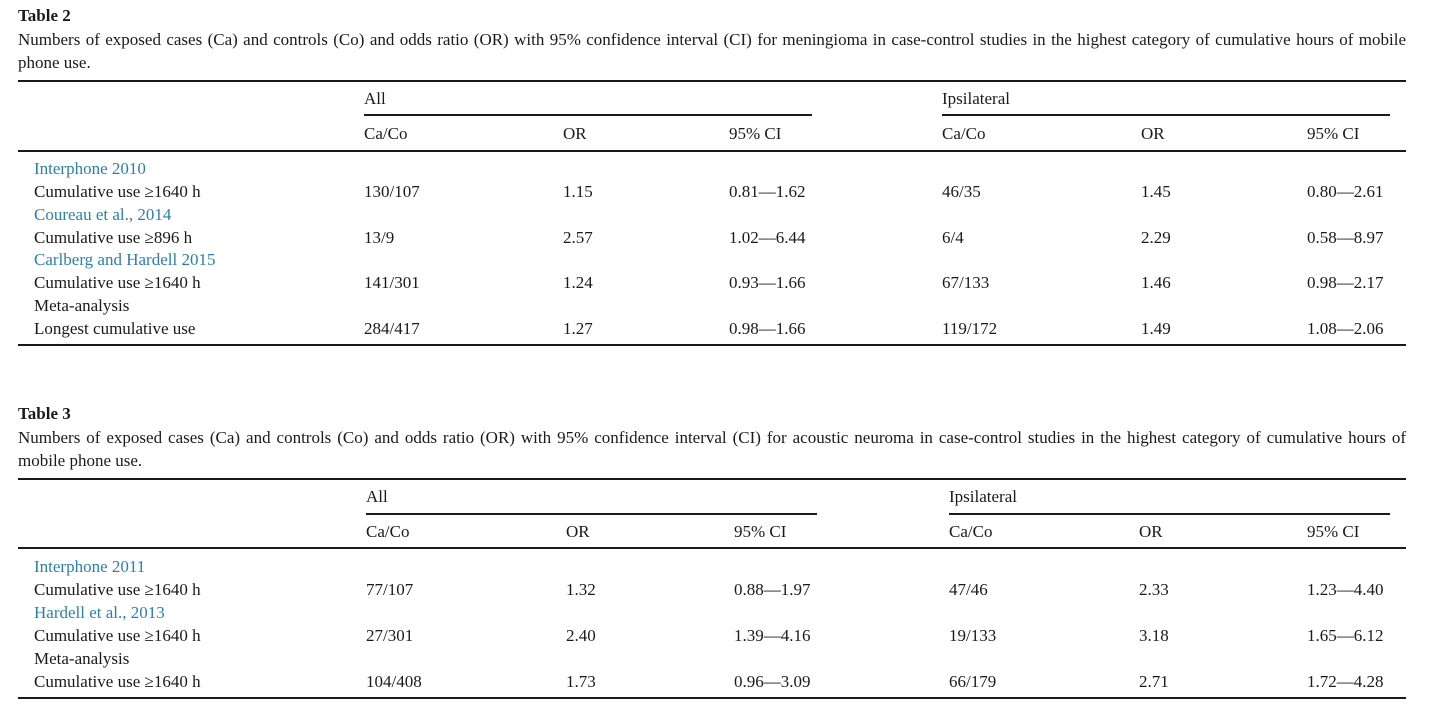 The width and height of the screenshot is (1430, 712). Describe the element at coordinates (379, 237) in the screenshot. I see `cell-all-caco: 13/9` at that location.